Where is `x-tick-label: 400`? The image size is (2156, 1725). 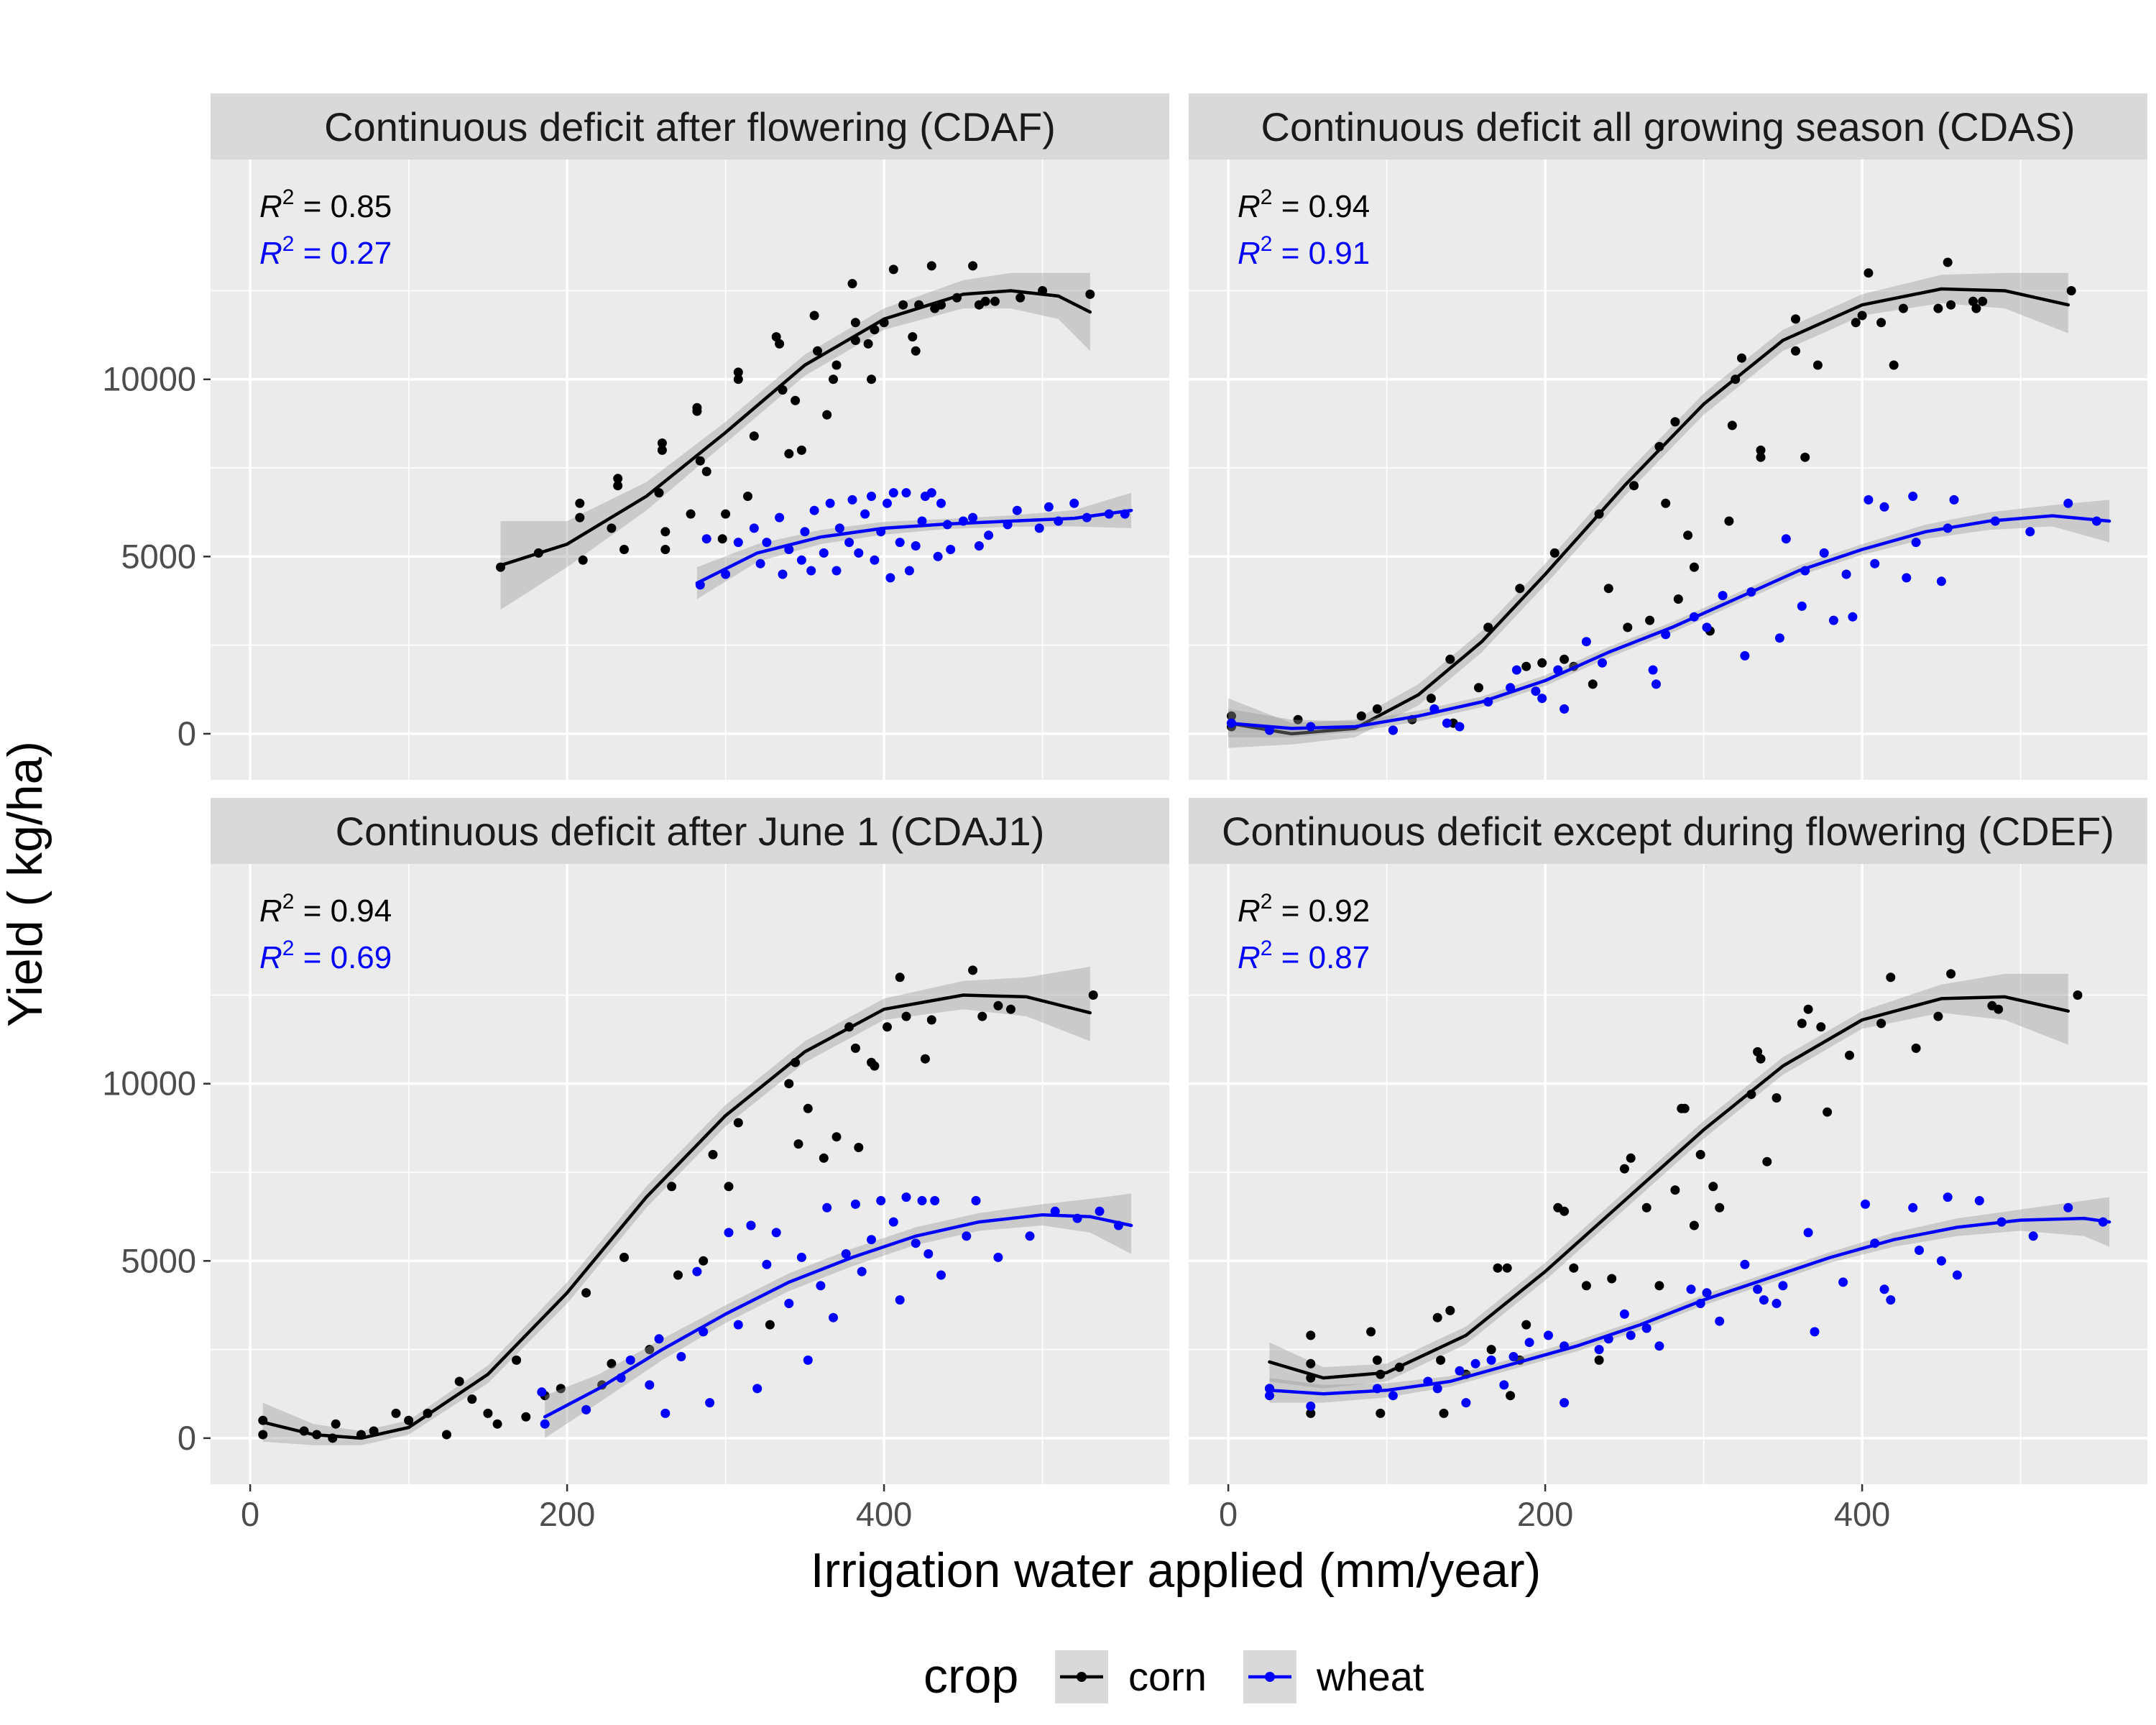 x-tick-label: 400 is located at coordinates (884, 1514).